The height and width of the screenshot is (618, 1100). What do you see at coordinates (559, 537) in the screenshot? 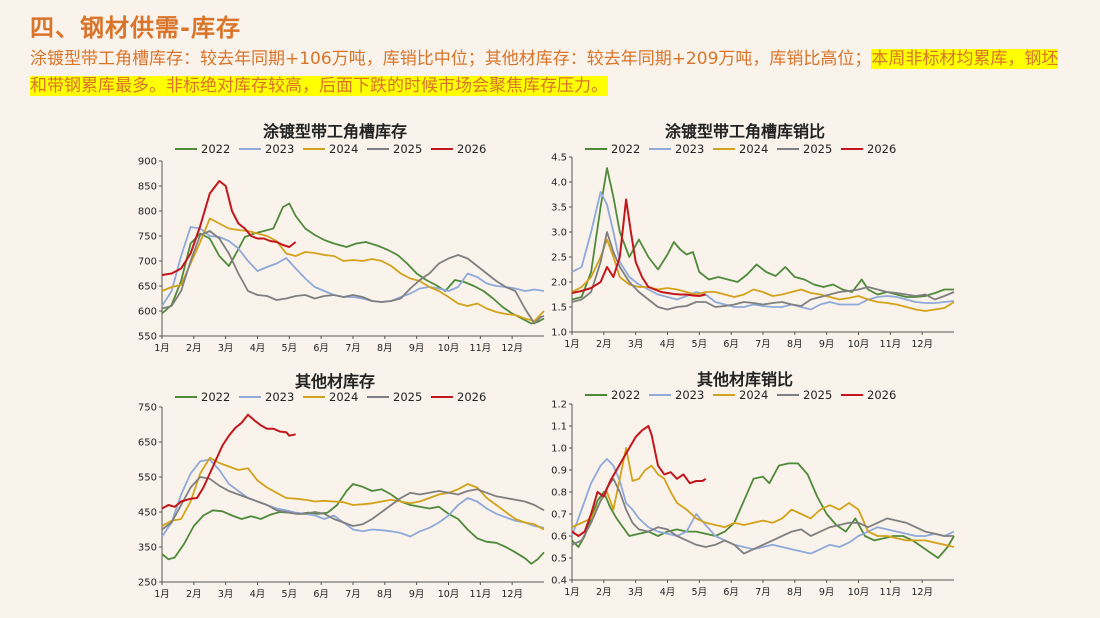
I see `y-tick-label: 0.6` at bounding box center [559, 537].